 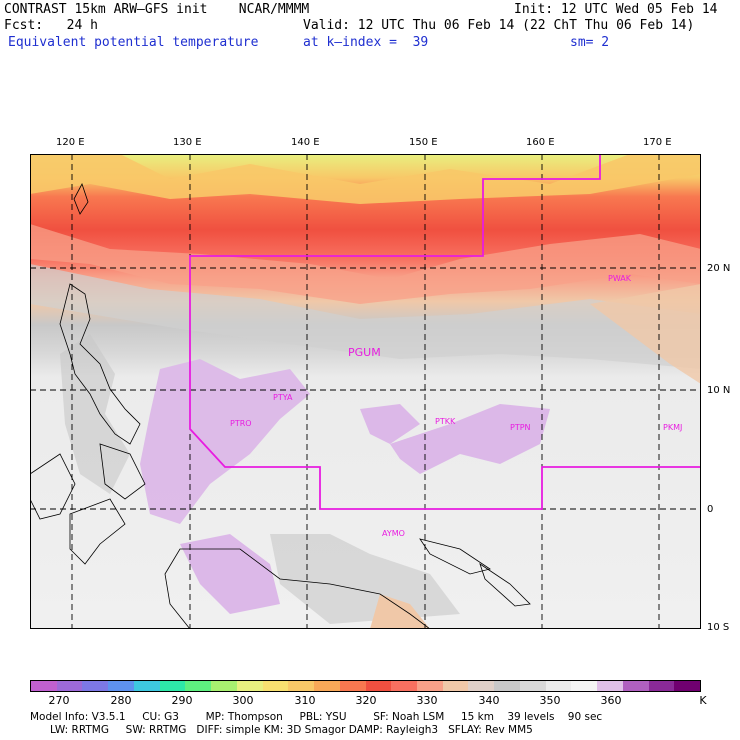 What do you see at coordinates (121, 700) in the screenshot?
I see `colorbar-label-280: 280` at bounding box center [121, 700].